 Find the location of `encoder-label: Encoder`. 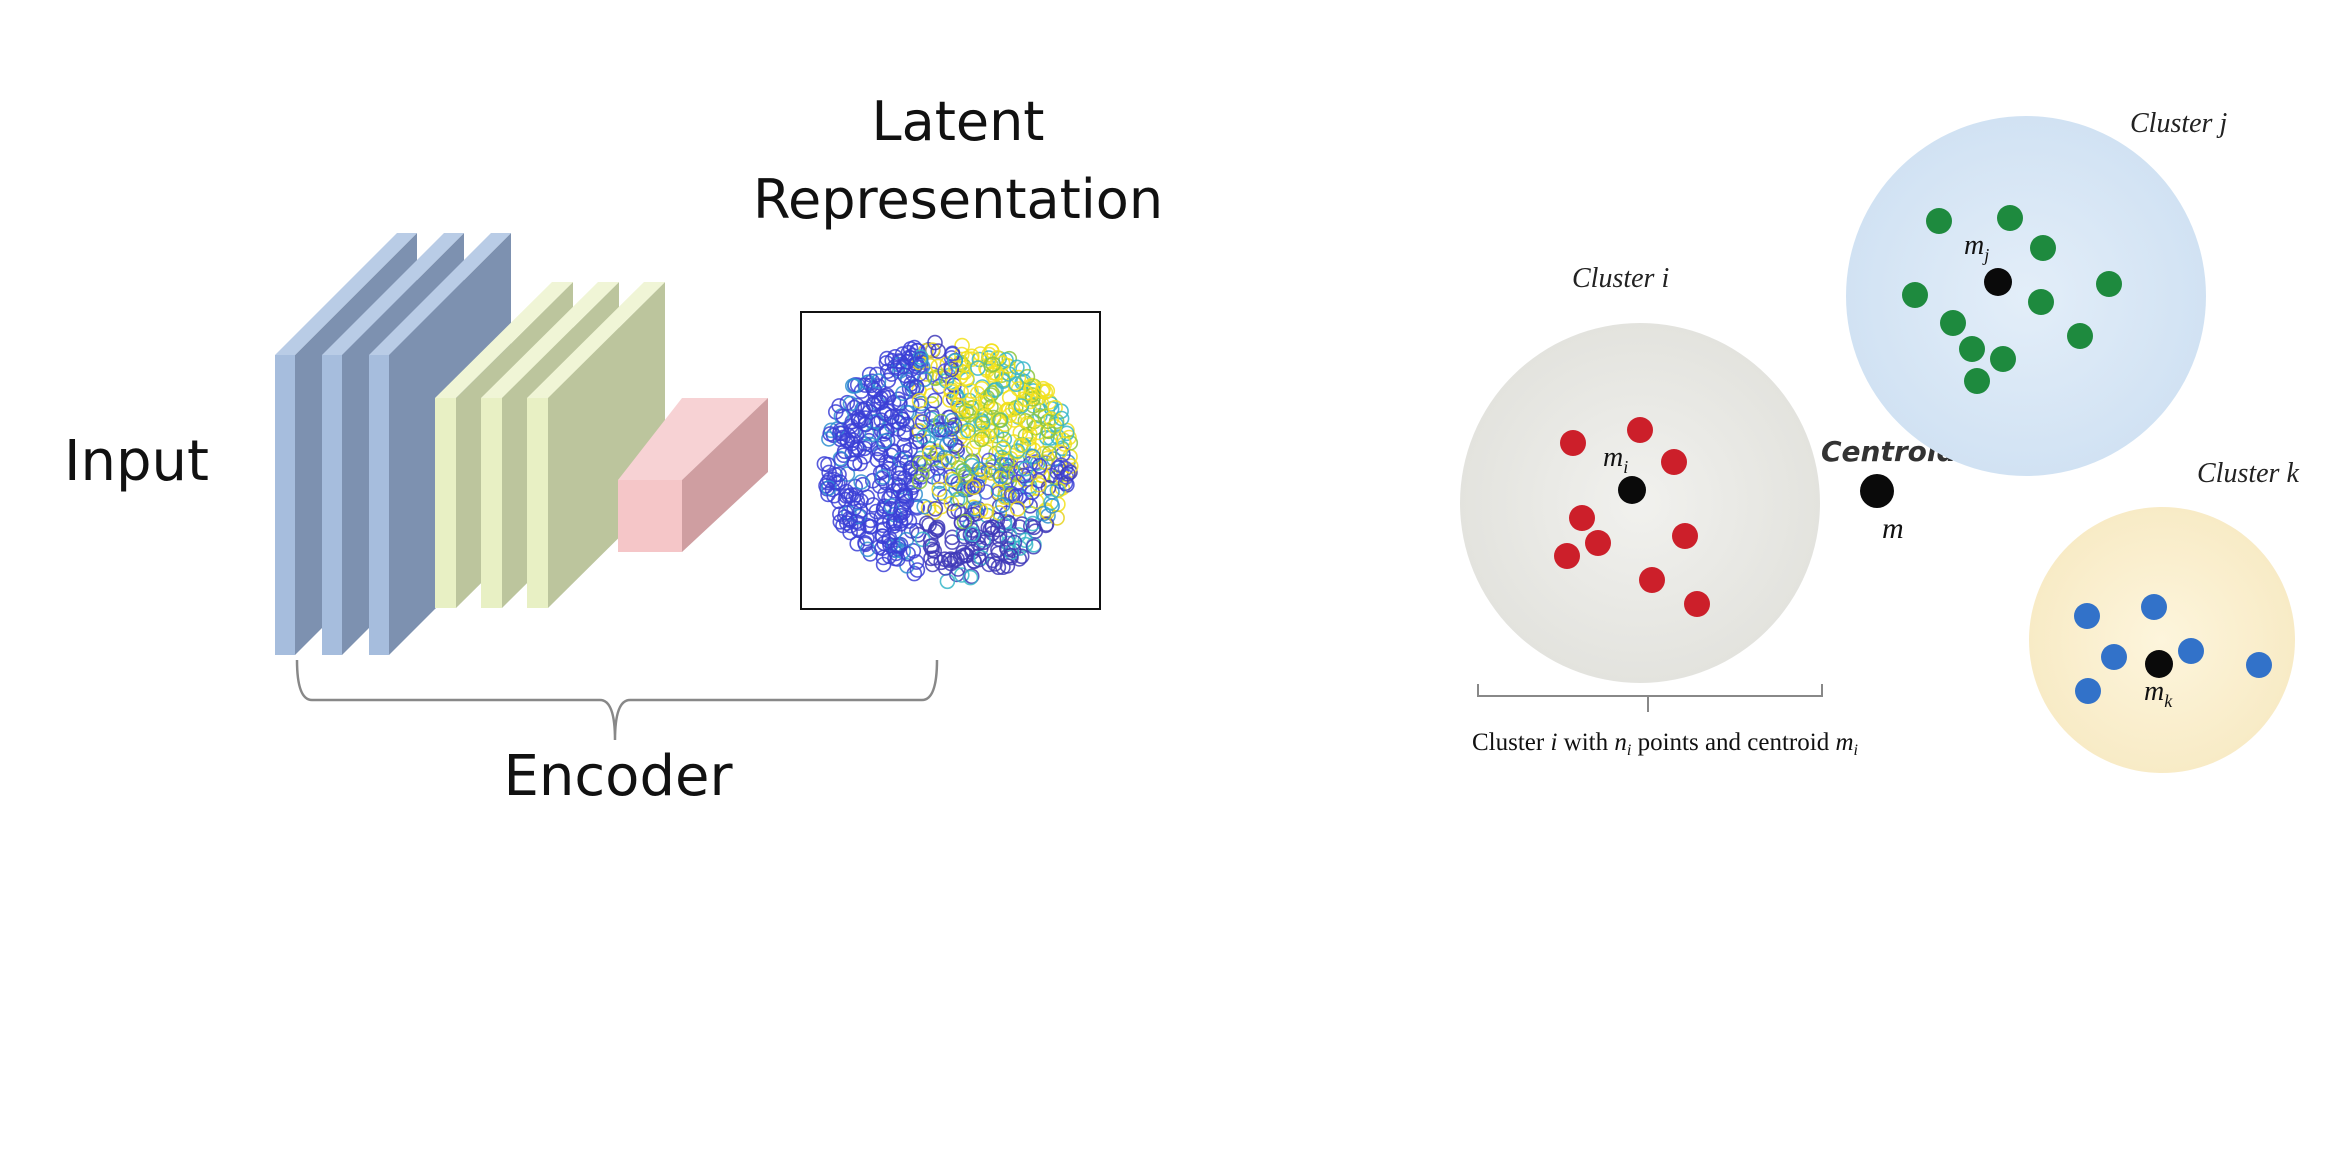

encoder-label: Encoder is located at coordinates (619, 776).